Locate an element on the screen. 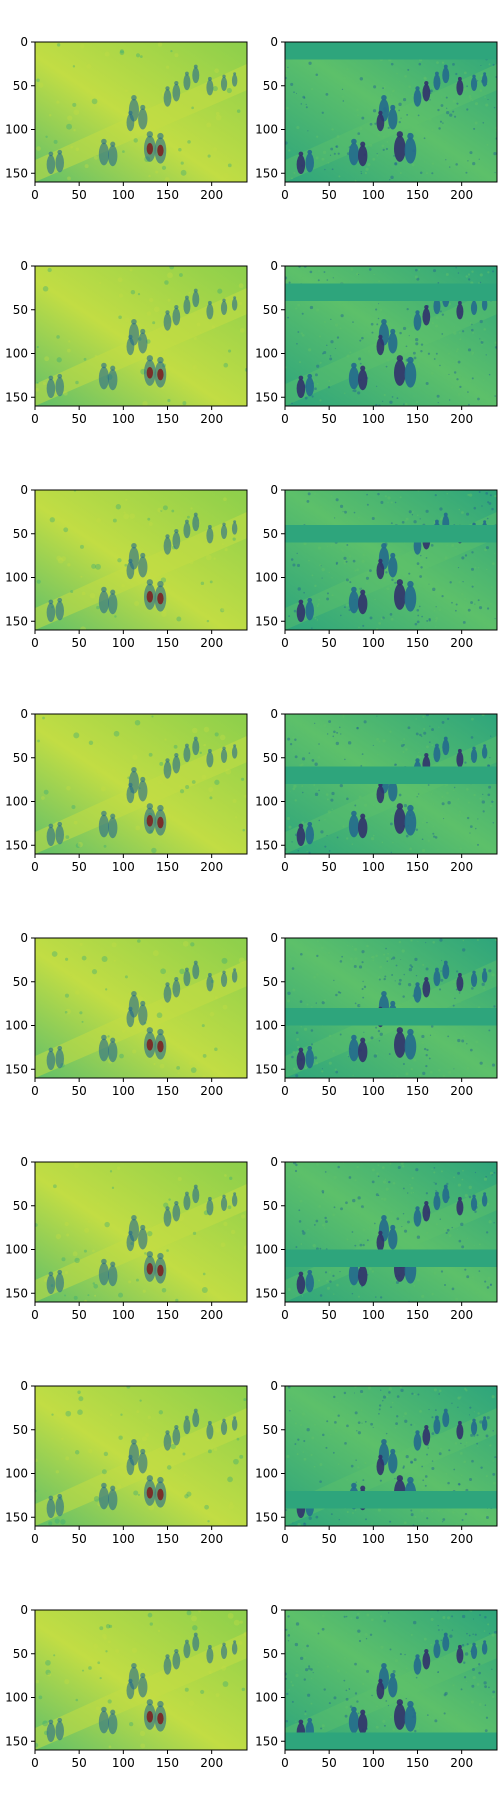 The image size is (500, 1800). heatmap-panel-r4-c2: 0 50 100 150 200 0 50 100 150 is located at coordinates (376, 790).